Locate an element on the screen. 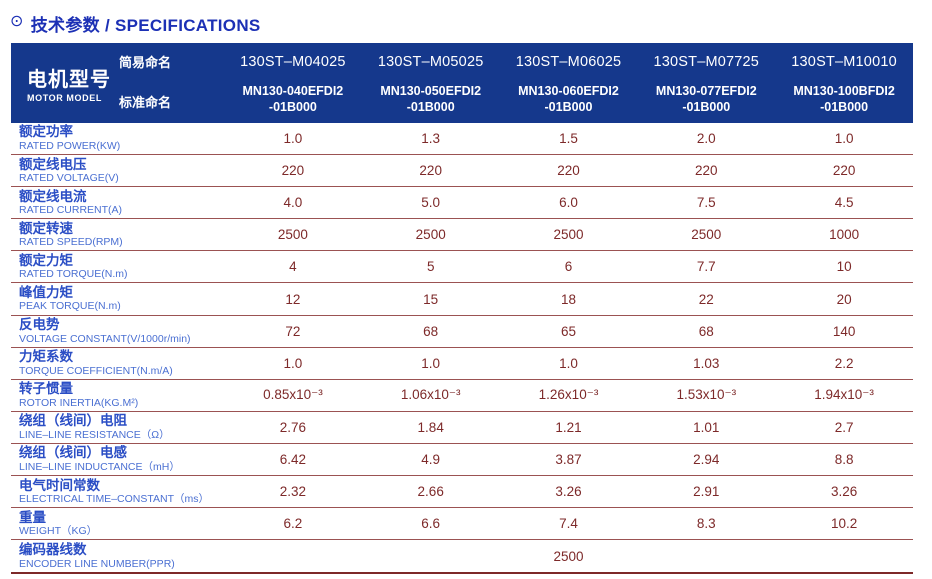 The image size is (932, 579). row-label-en: TORQUE COEFFICIENT(N.m/A) is located at coordinates (96, 370).